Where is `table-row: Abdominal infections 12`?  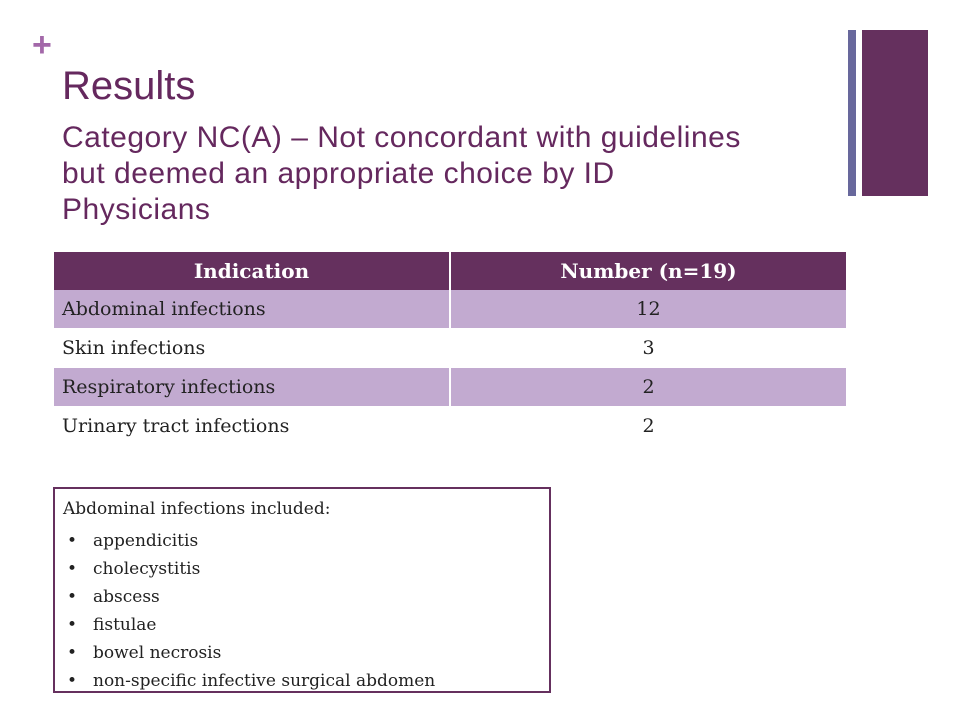
table-row: Abdominal infections 12 is located at coordinates (450, 309).